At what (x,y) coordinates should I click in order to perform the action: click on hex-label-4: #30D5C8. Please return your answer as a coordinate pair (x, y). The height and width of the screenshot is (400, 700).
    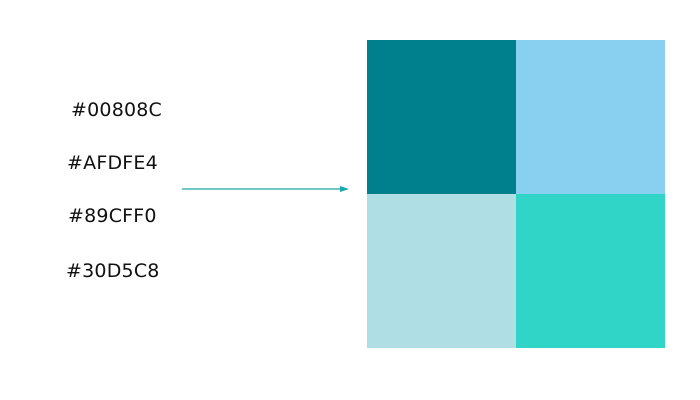
    Looking at the image, I should click on (113, 271).